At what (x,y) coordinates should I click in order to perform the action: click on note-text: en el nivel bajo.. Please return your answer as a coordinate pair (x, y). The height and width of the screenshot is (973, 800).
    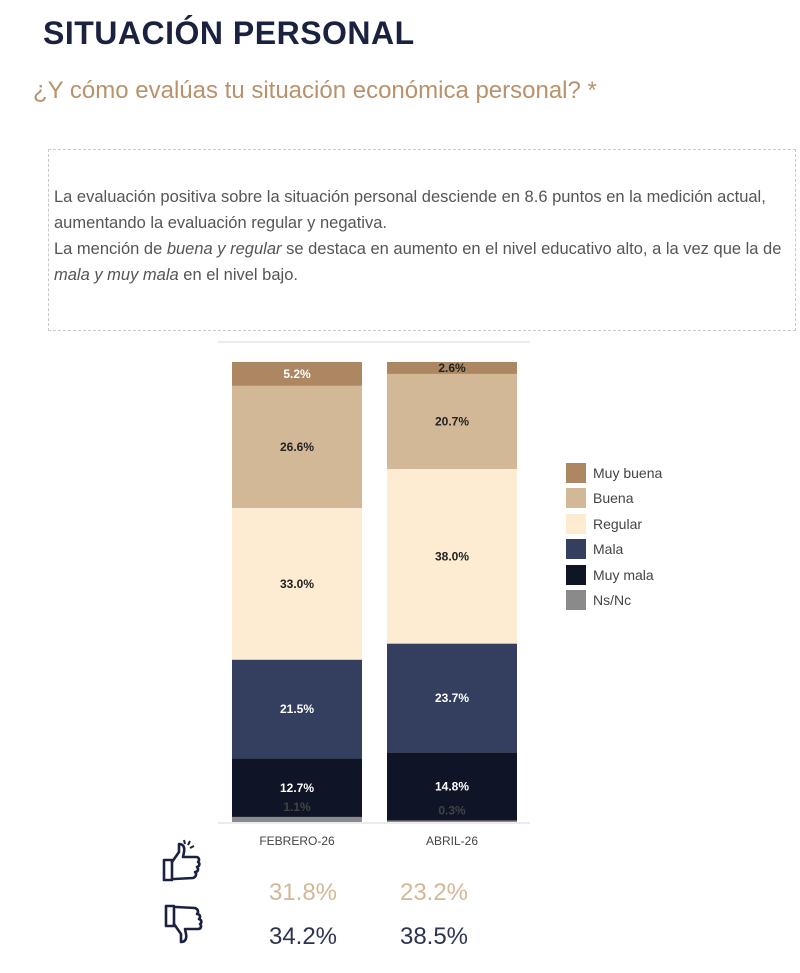
    Looking at the image, I should click on (238, 275).